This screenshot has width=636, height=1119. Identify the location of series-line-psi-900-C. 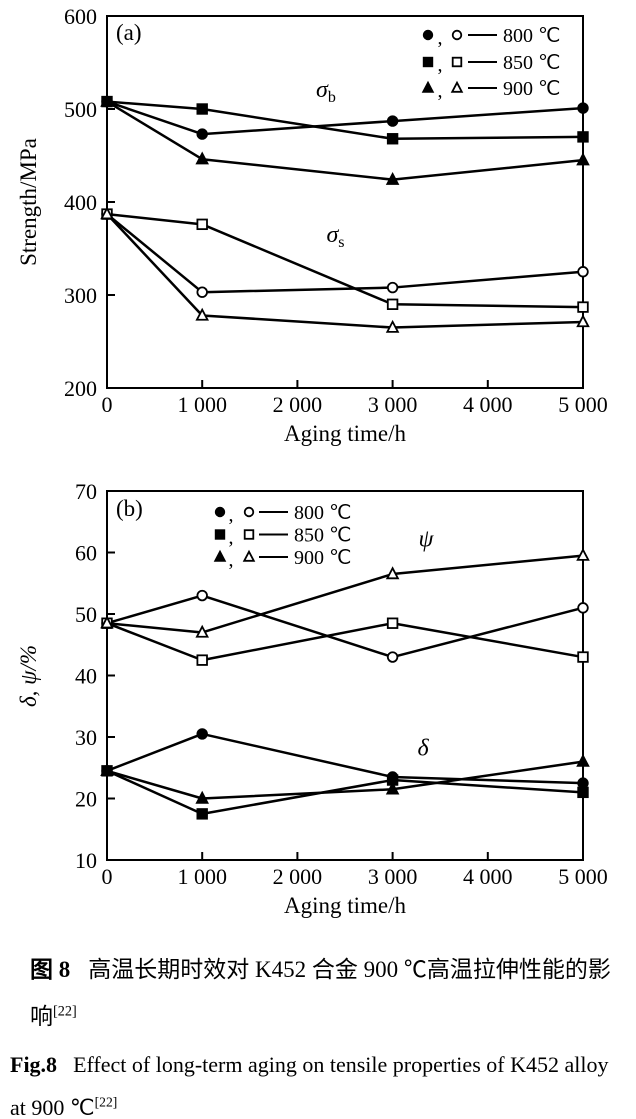
(345, 594).